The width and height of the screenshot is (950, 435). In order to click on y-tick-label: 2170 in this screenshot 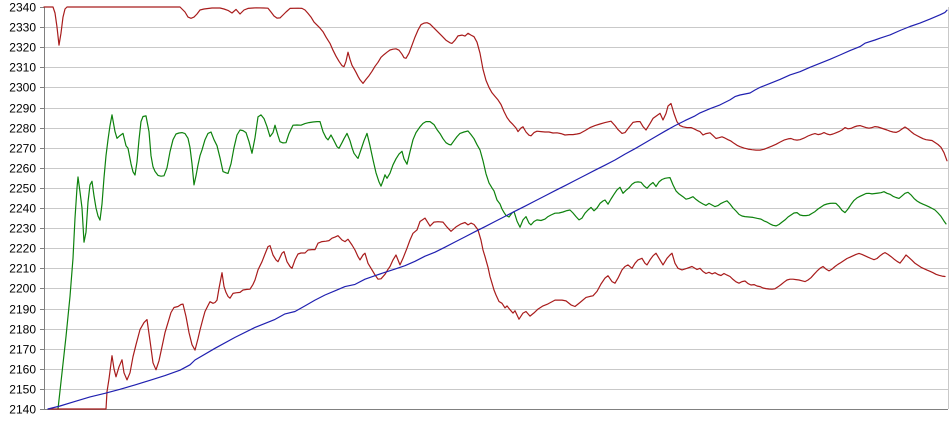, I will do `click(22, 350)`.